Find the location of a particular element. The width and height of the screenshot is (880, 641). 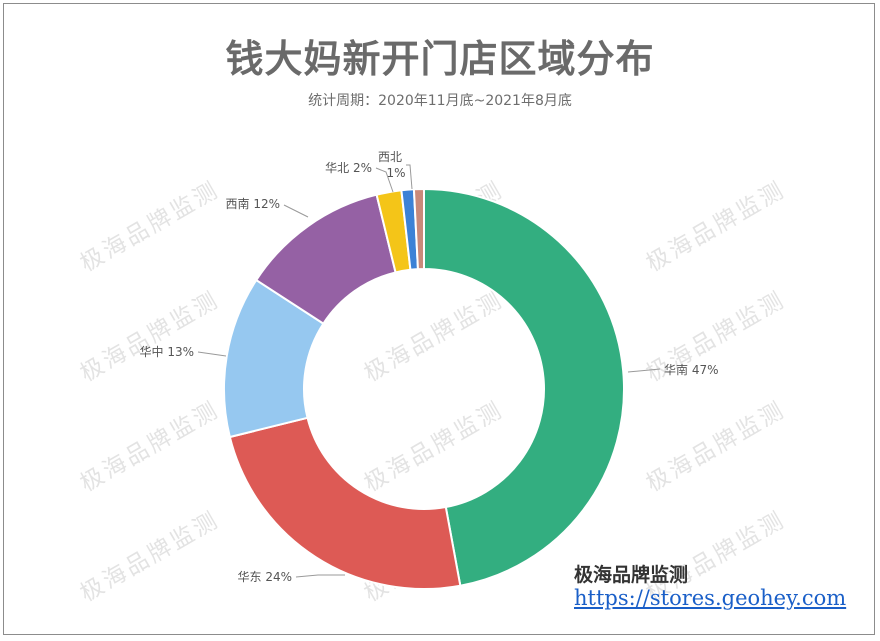

slice-7-其他 is located at coordinates (418, 229).